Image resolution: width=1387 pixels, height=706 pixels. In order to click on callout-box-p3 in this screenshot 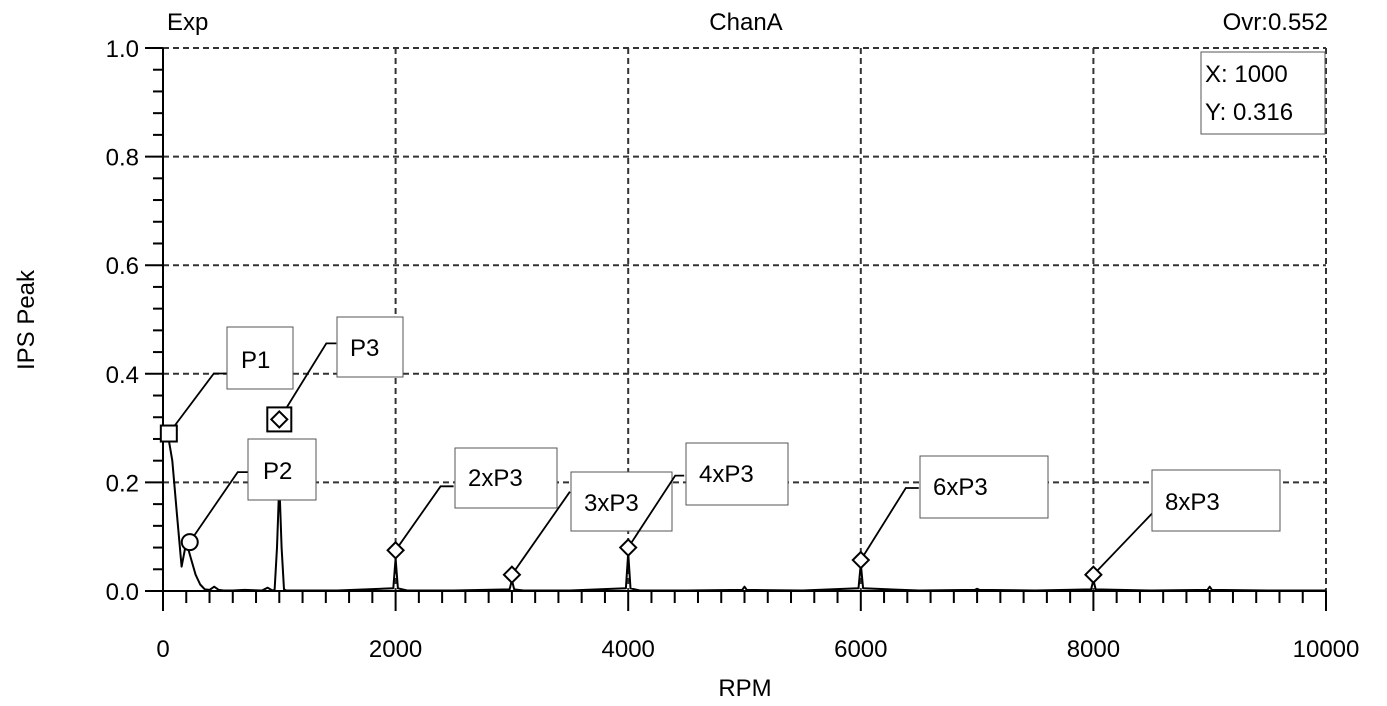, I will do `click(370, 347)`.